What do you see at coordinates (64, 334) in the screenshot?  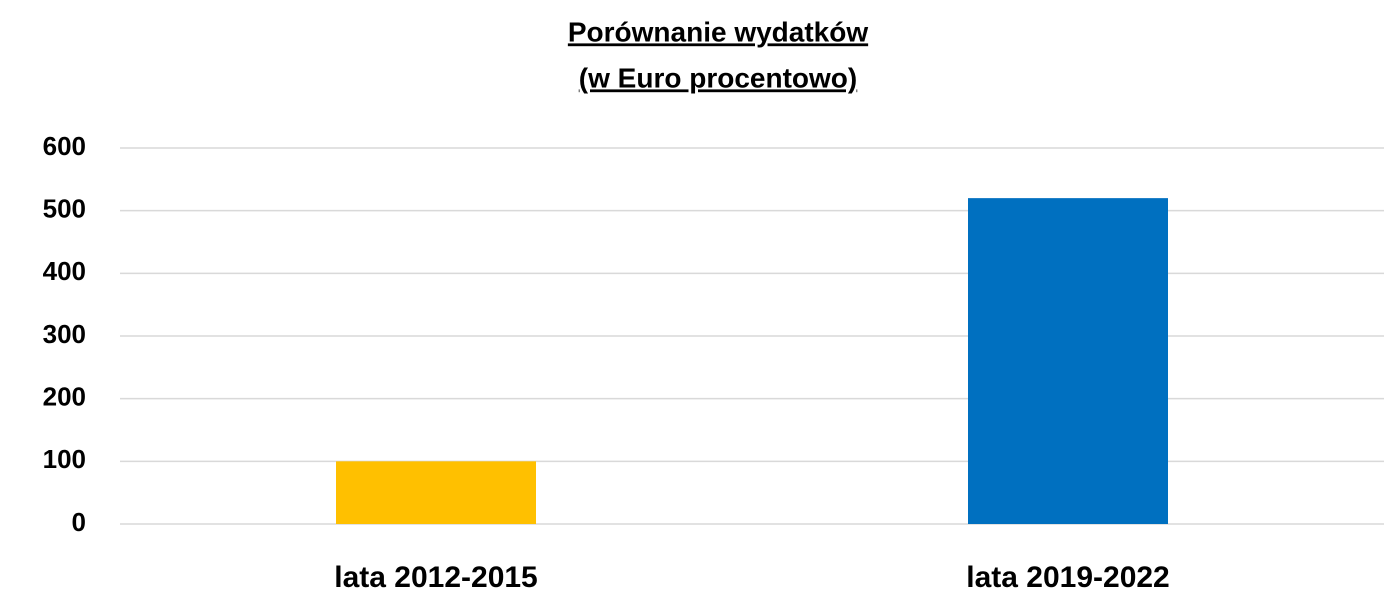 I see `y-tick-label: 300` at bounding box center [64, 334].